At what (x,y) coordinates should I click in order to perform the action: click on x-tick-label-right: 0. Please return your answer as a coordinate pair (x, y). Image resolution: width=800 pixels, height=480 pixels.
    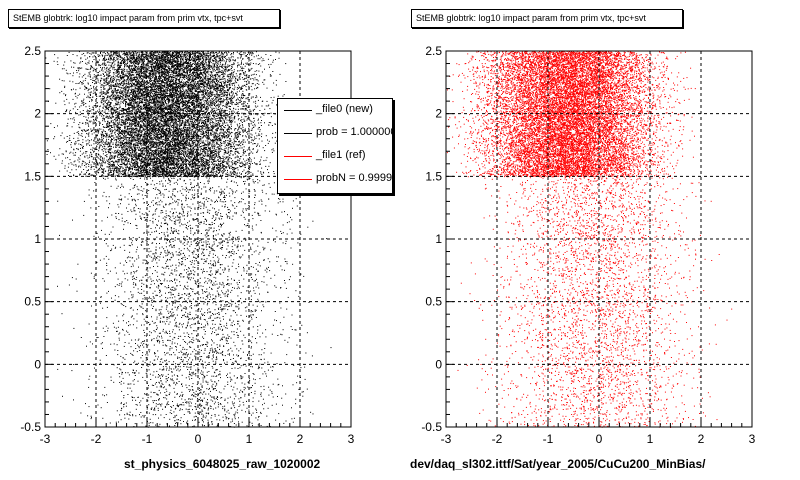
    Looking at the image, I should click on (599, 439).